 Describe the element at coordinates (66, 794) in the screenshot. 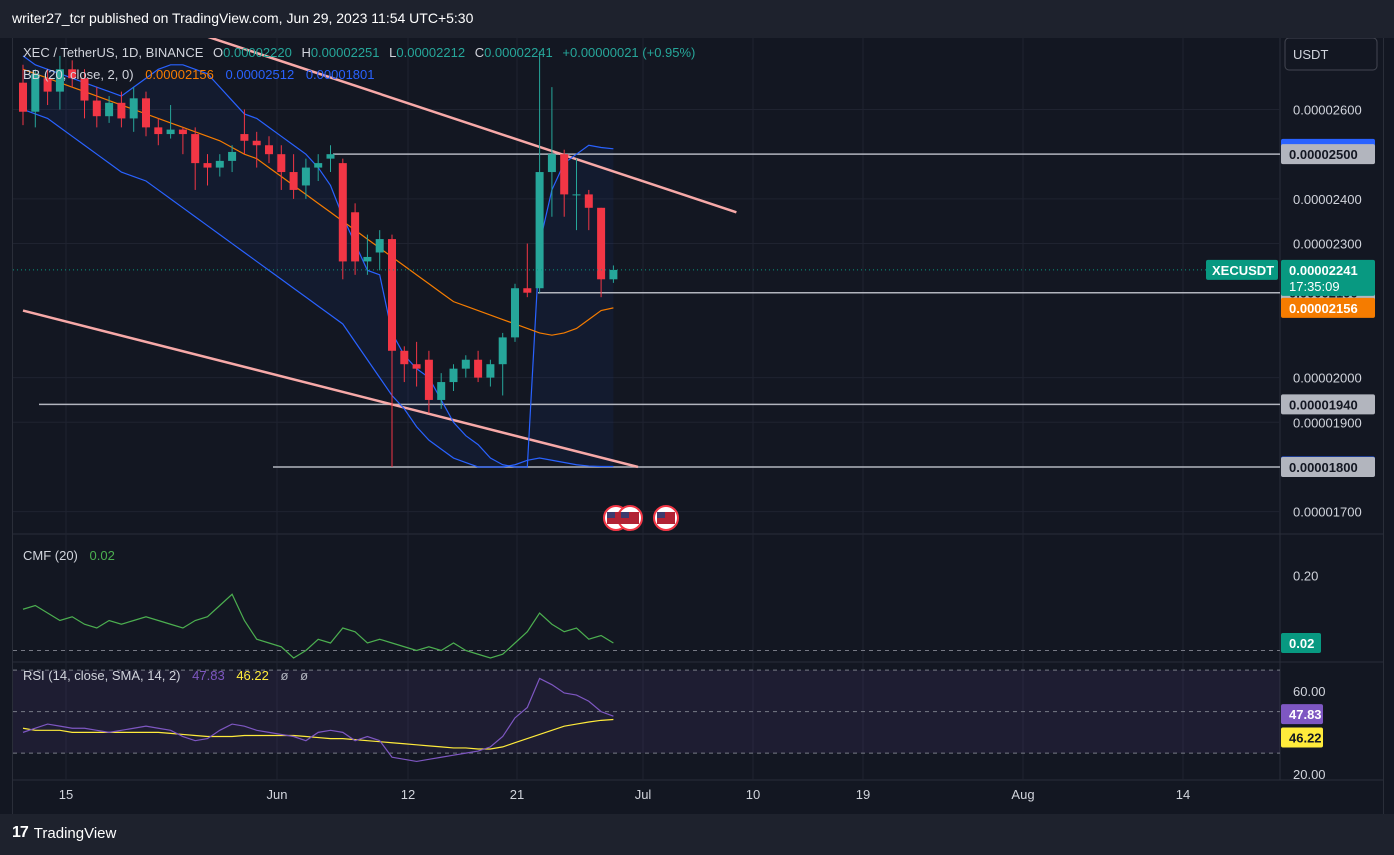

I see `time-tick-0: 15` at that location.